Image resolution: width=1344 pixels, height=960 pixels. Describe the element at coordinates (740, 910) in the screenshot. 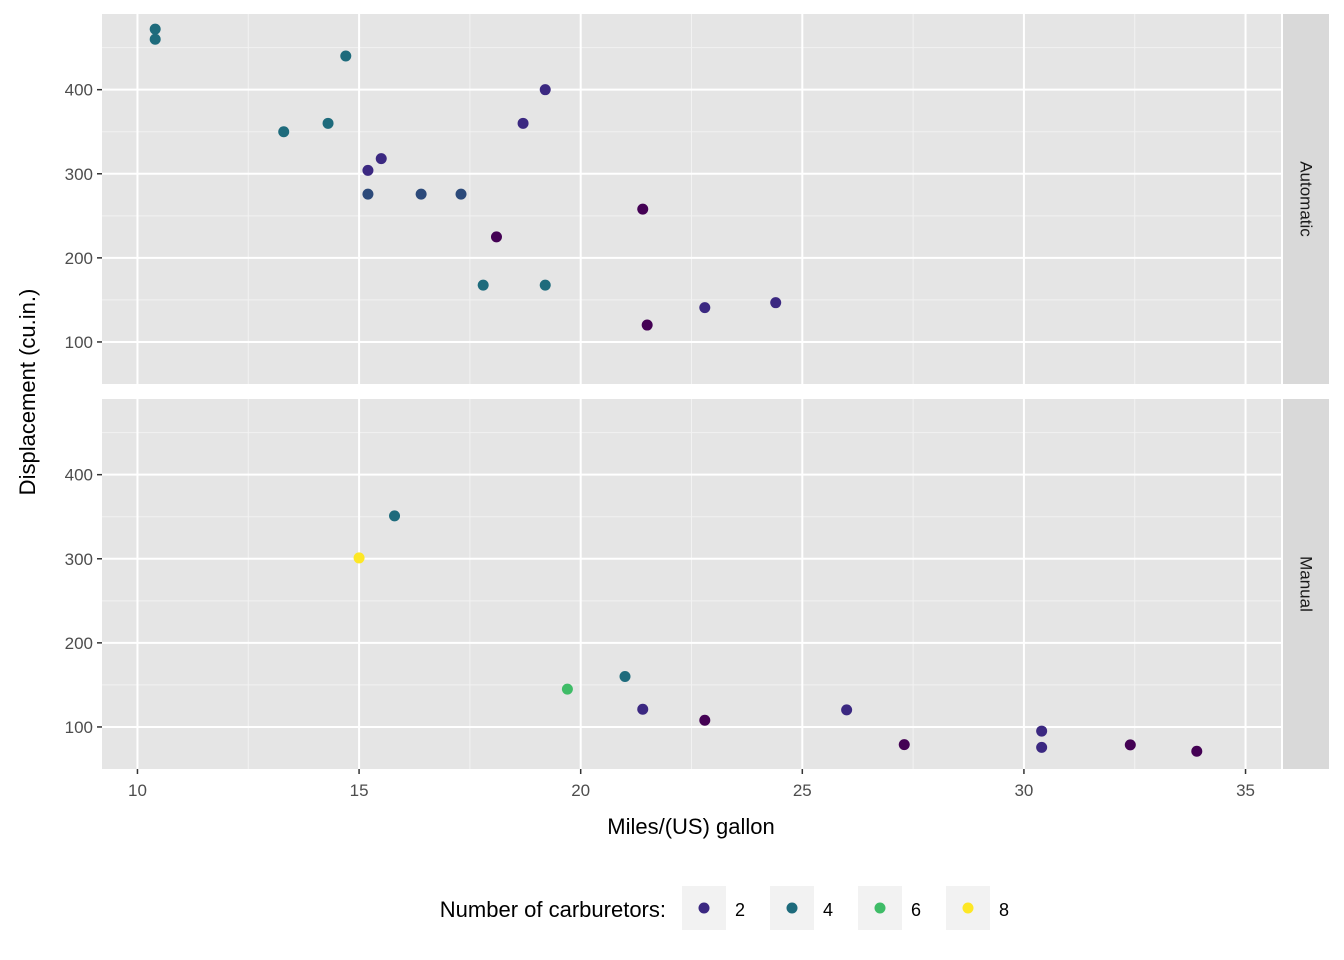

I see `legend-label: 2` at that location.